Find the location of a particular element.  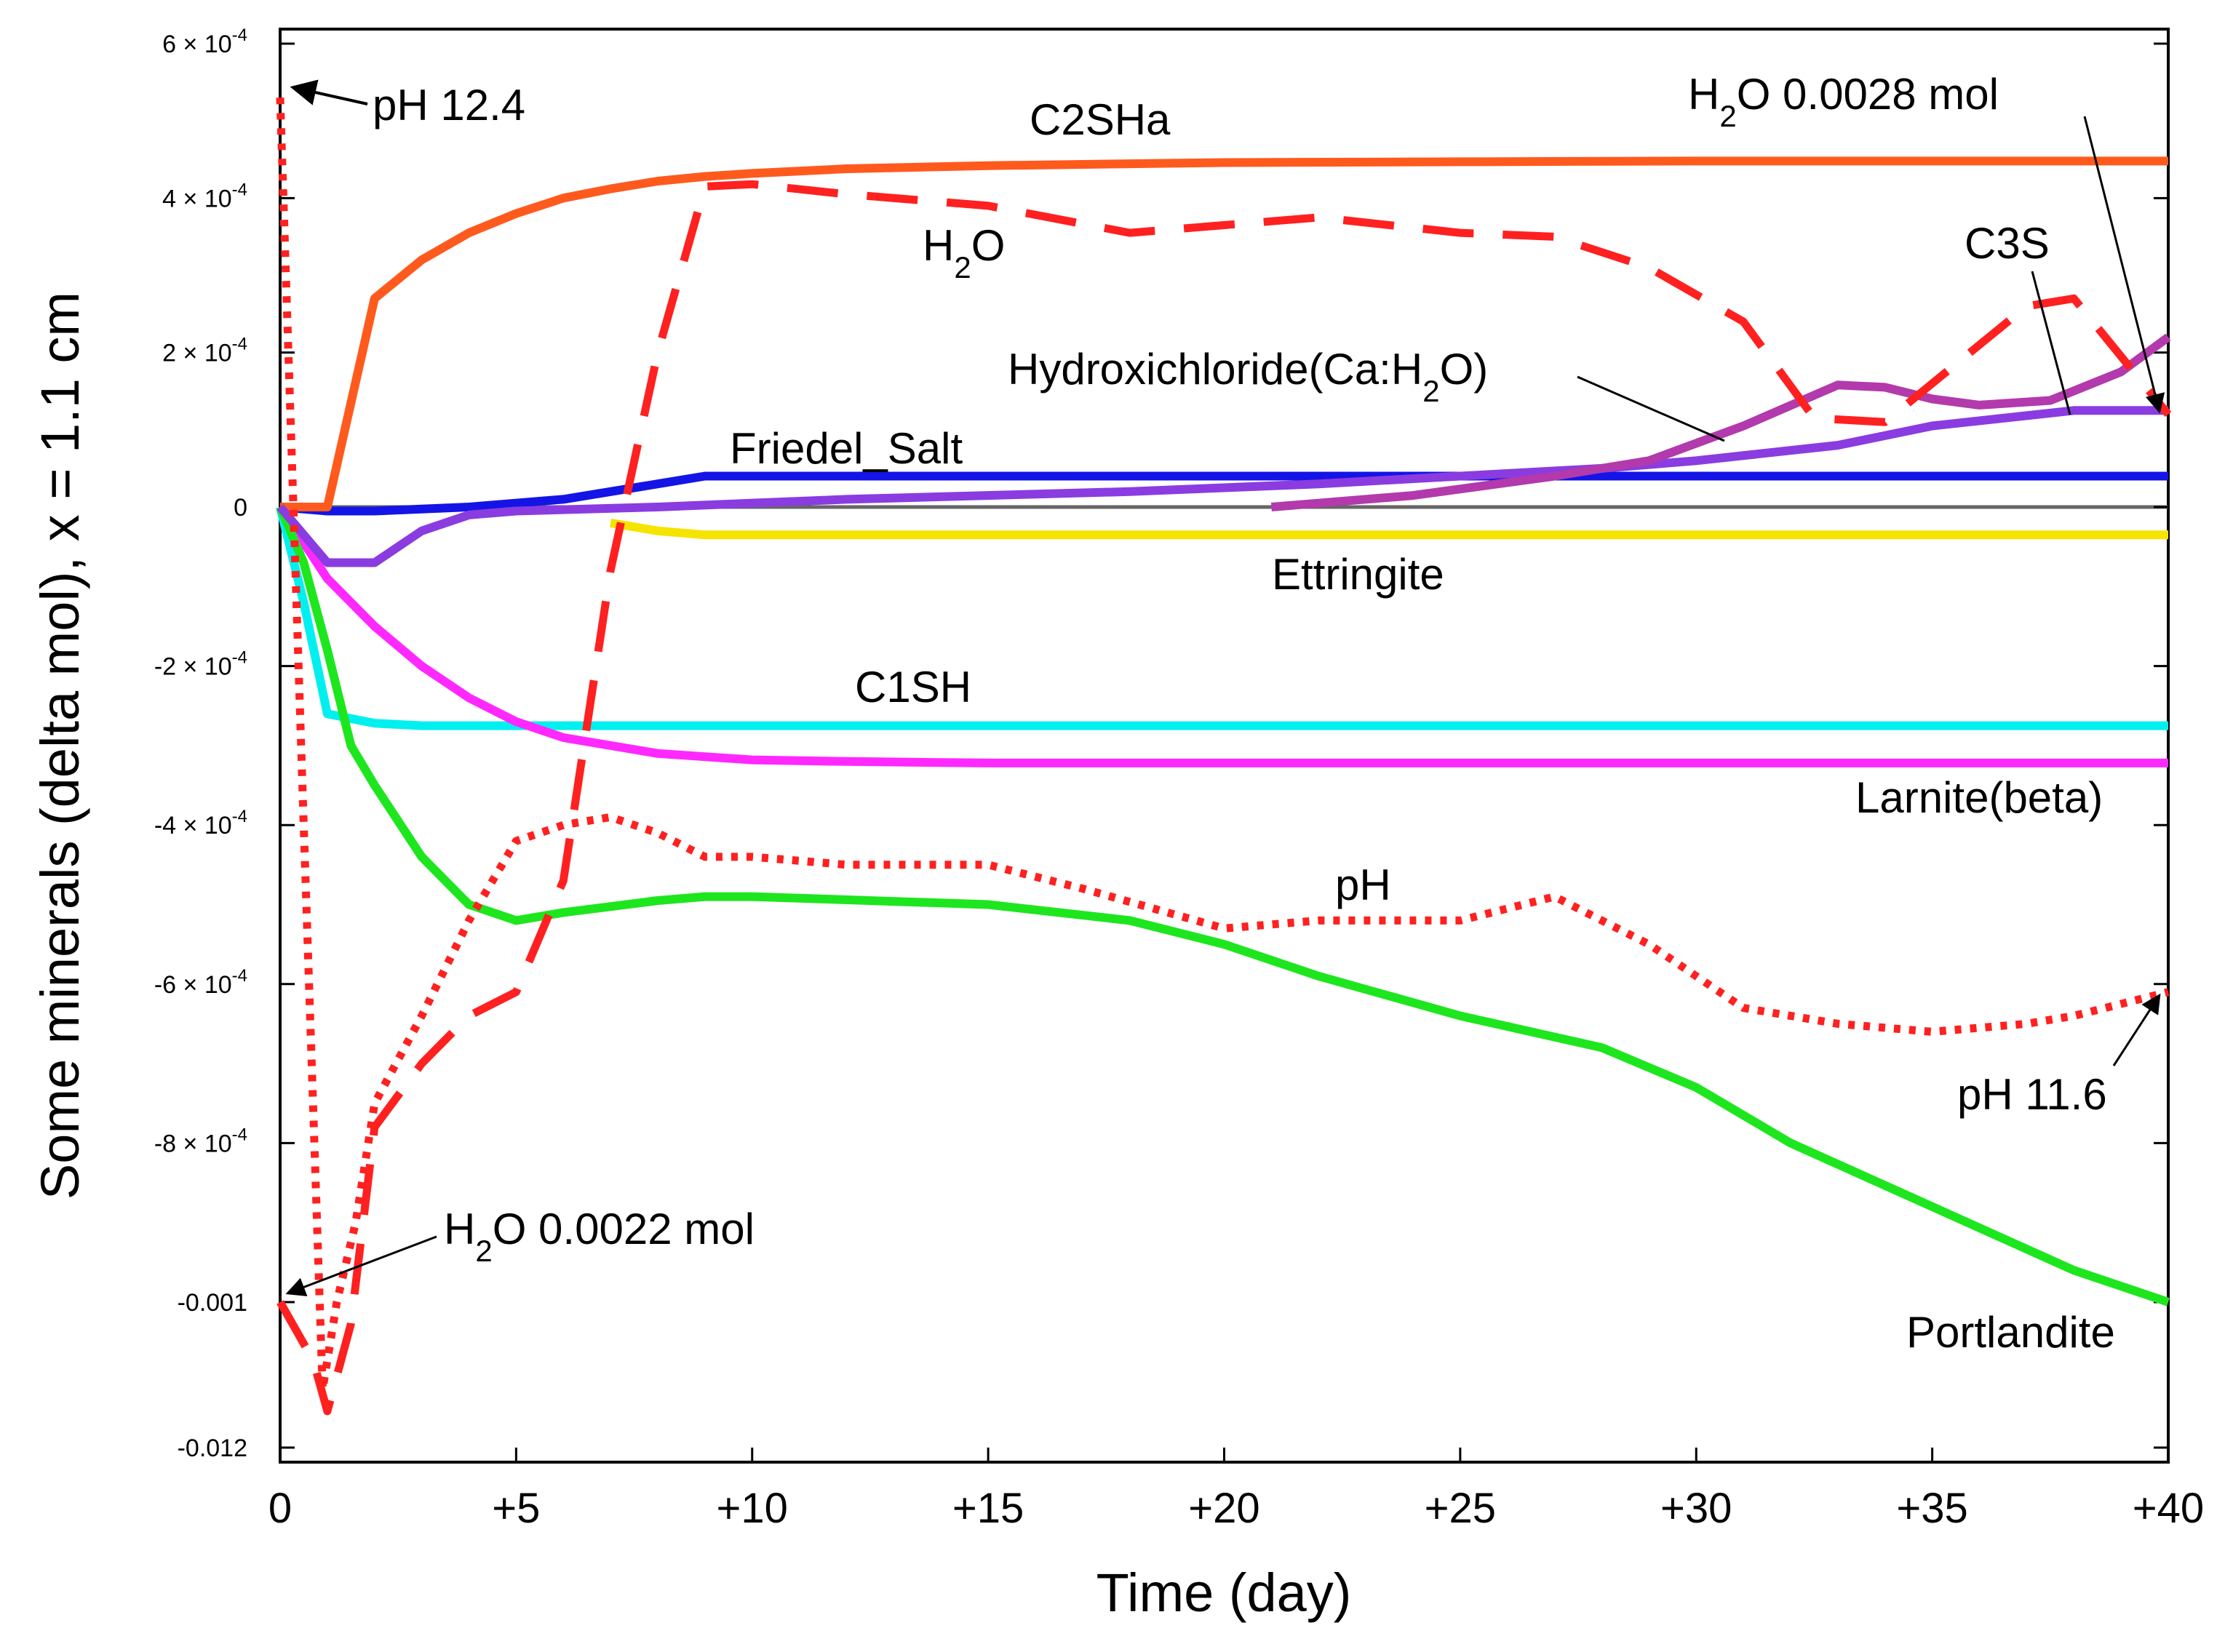

series-line-hydroxichloride-ca-h2o is located at coordinates (1222, 487).